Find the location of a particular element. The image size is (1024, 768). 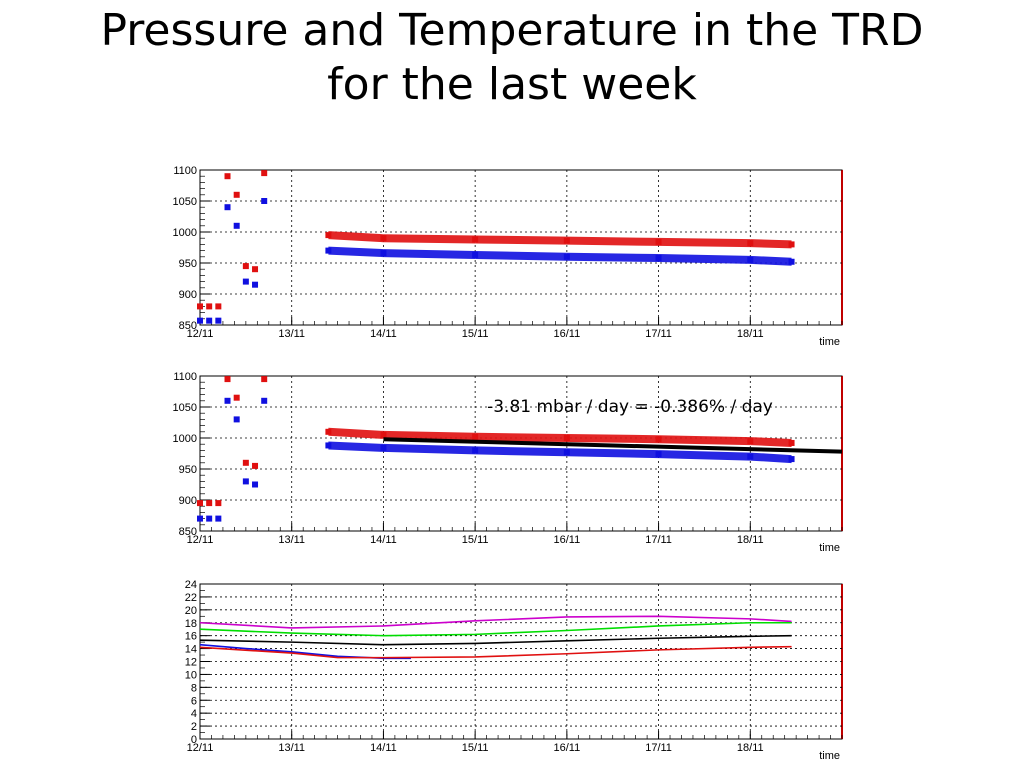

x-tick-label: 17/11 is located at coordinates (658, 334).